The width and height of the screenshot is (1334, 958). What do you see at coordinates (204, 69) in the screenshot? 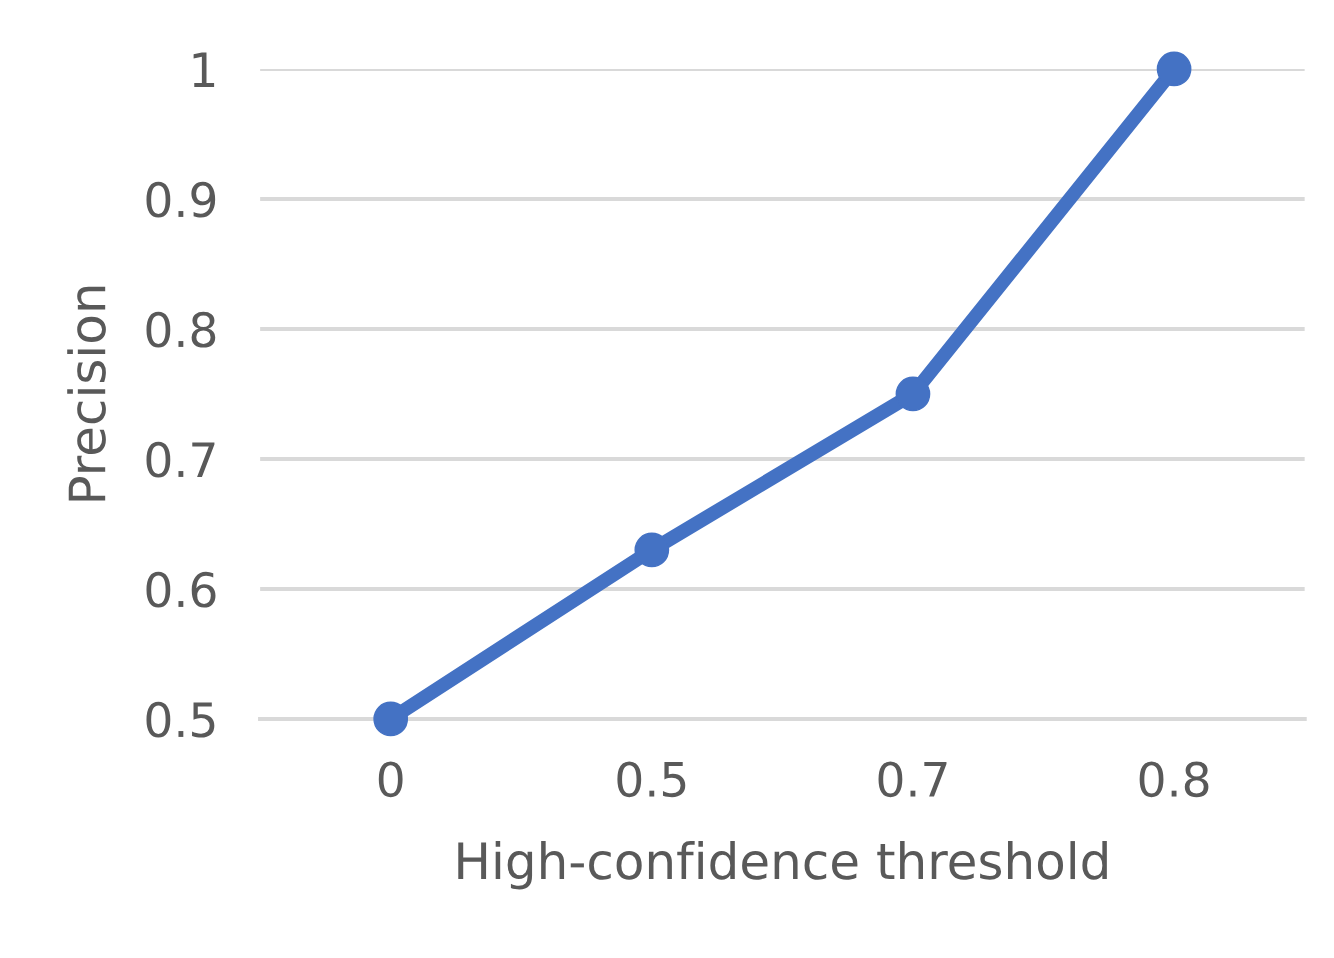
I see `y-tick-label: 1` at bounding box center [204, 69].